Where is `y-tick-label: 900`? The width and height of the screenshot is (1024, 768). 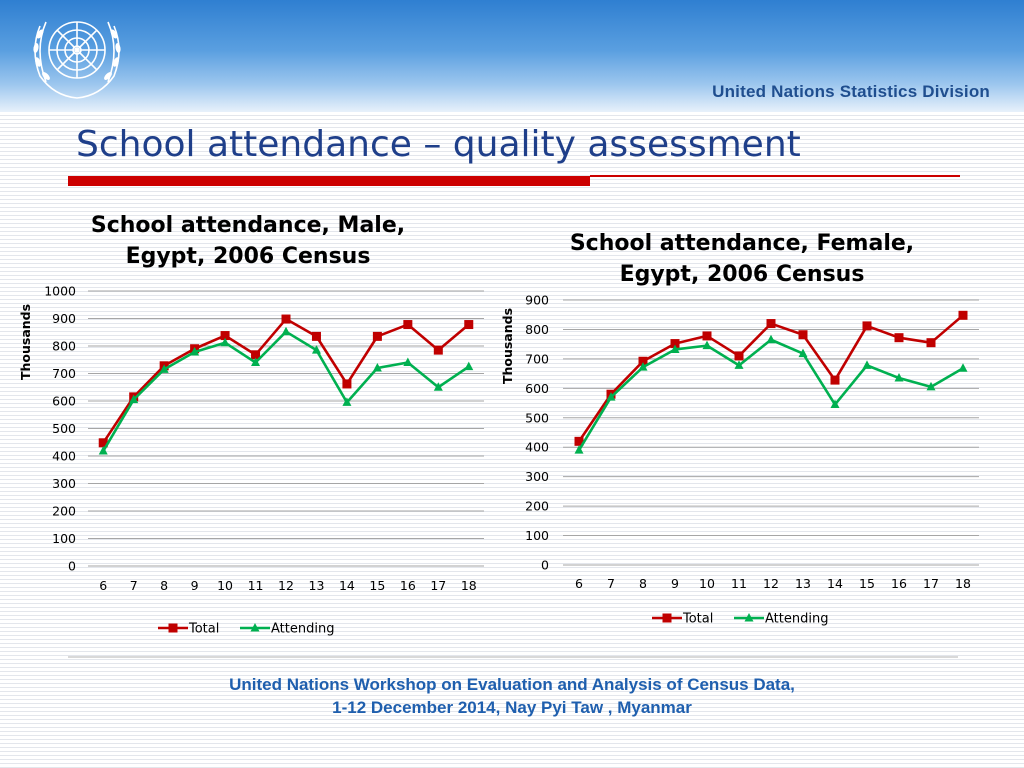
y-tick-label: 900 is located at coordinates (64, 318).